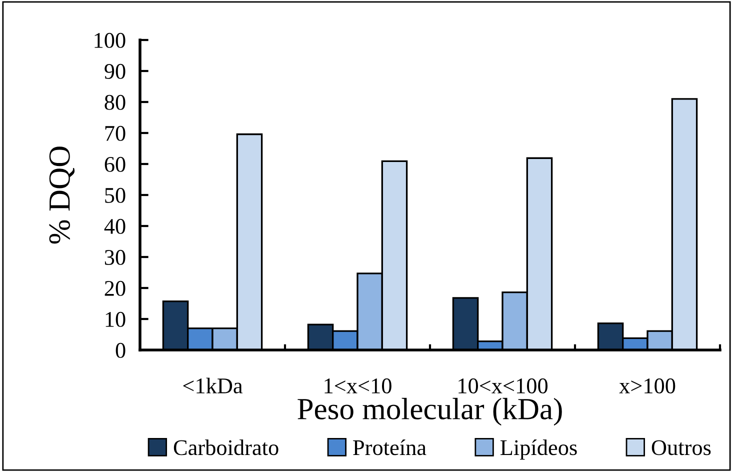 Image resolution: width=733 pixels, height=472 pixels. Describe the element at coordinates (226, 448) in the screenshot. I see `legend-label: Carboidrato` at that location.